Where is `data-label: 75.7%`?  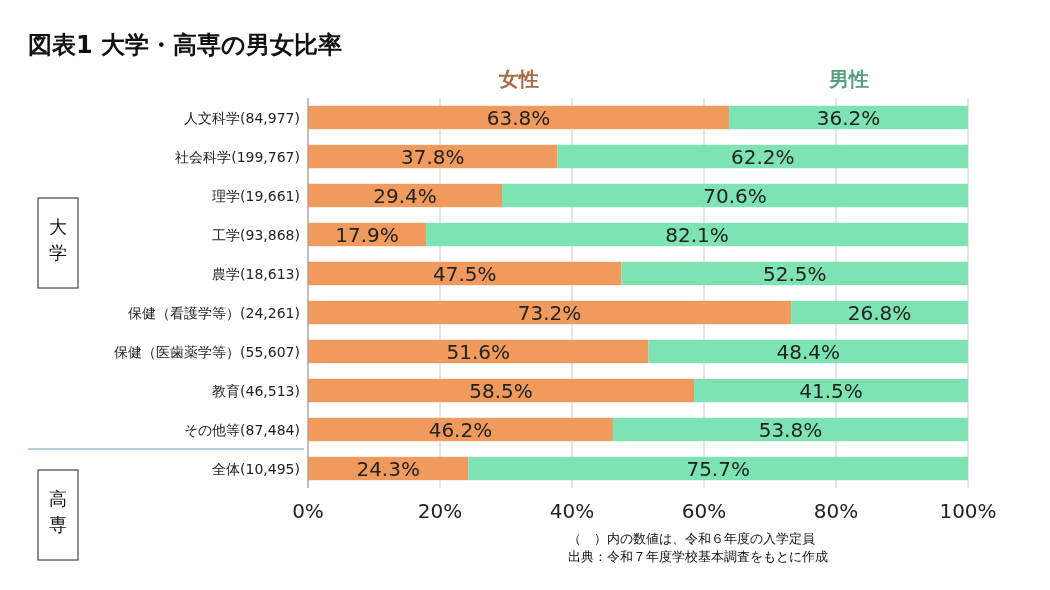
data-label: 75.7% is located at coordinates (718, 468).